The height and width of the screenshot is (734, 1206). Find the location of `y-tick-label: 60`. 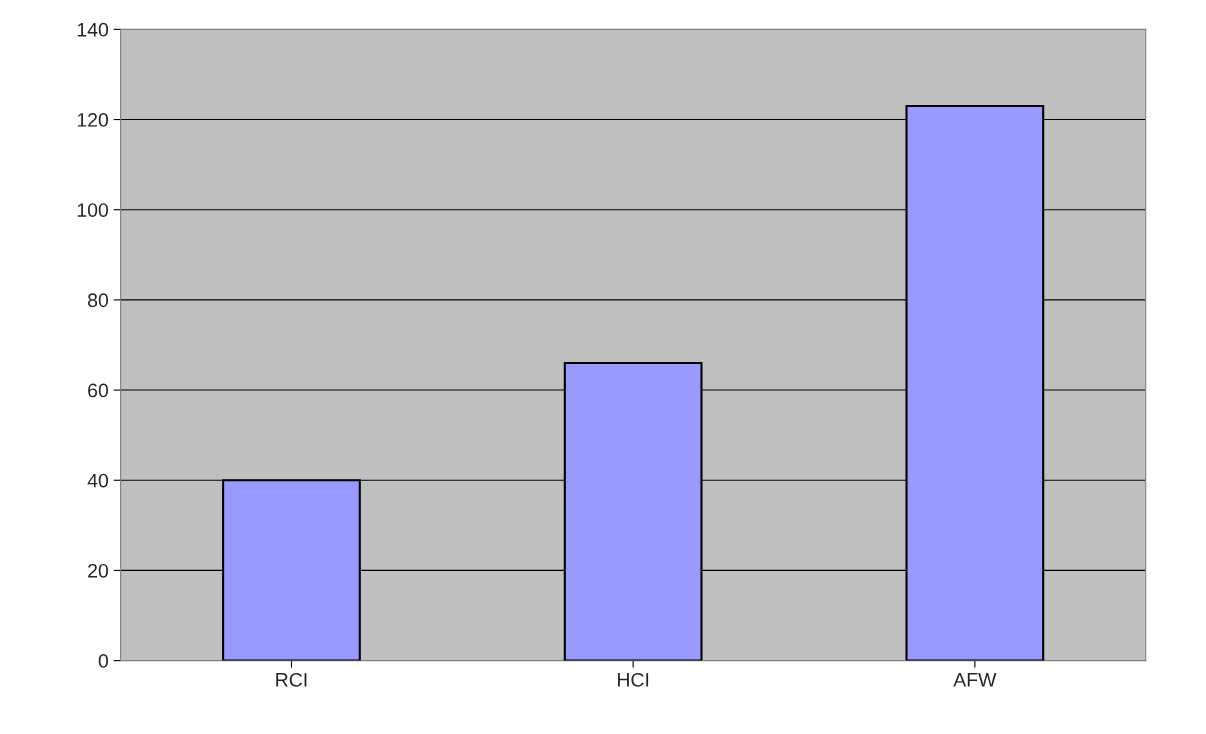

y-tick-label: 60 is located at coordinates (98, 390).